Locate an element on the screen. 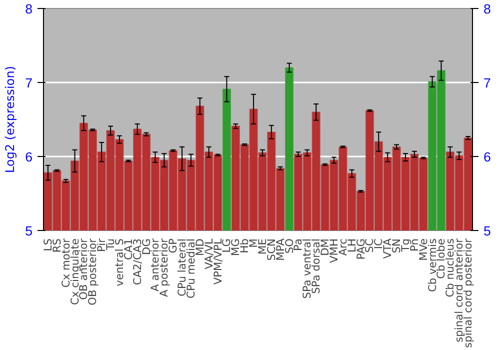  y2-tick-label: 7 is located at coordinates (487, 83).